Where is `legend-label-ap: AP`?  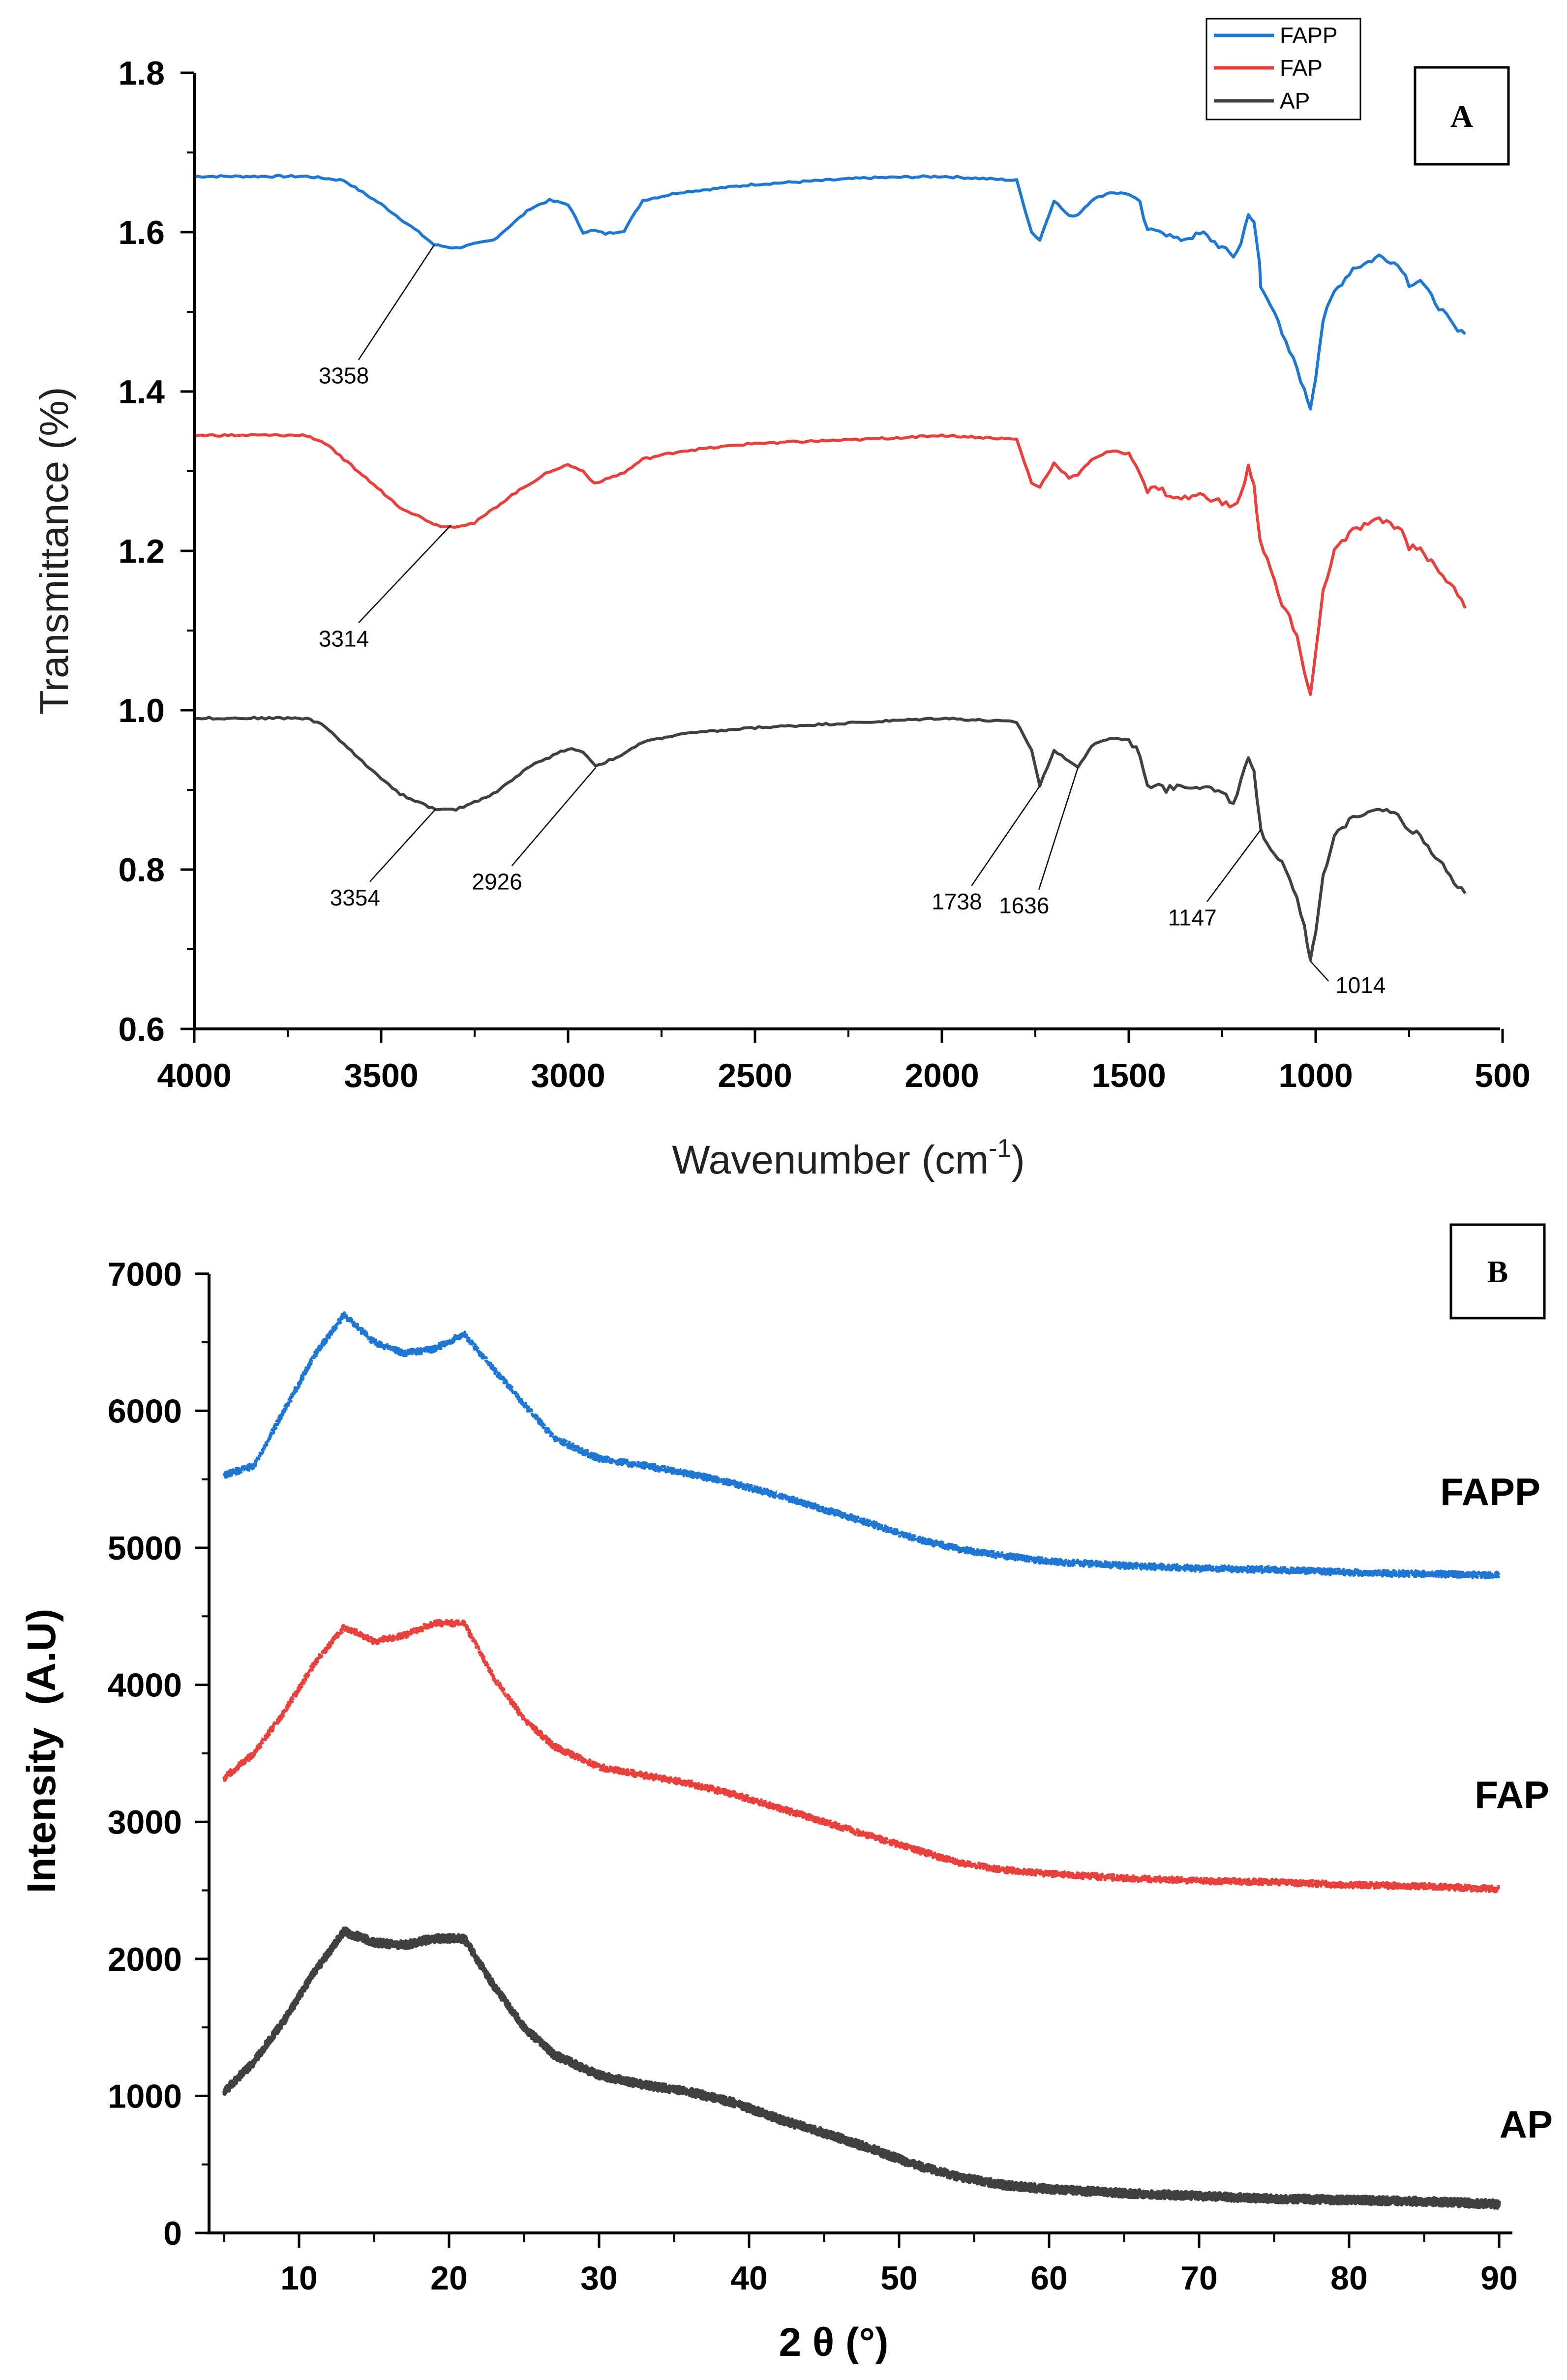
legend-label-ap: AP is located at coordinates (1295, 101).